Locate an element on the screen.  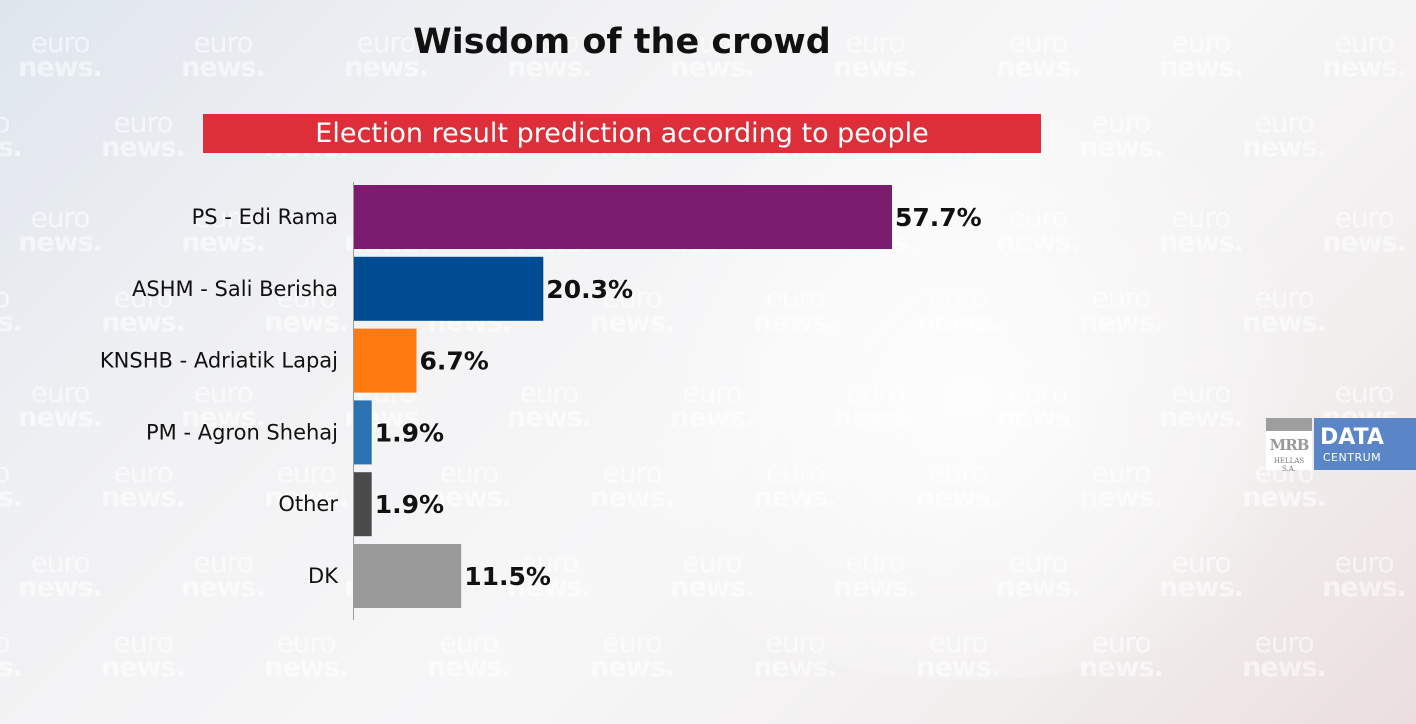
mrb-logo-bar is located at coordinates (1289, 424).